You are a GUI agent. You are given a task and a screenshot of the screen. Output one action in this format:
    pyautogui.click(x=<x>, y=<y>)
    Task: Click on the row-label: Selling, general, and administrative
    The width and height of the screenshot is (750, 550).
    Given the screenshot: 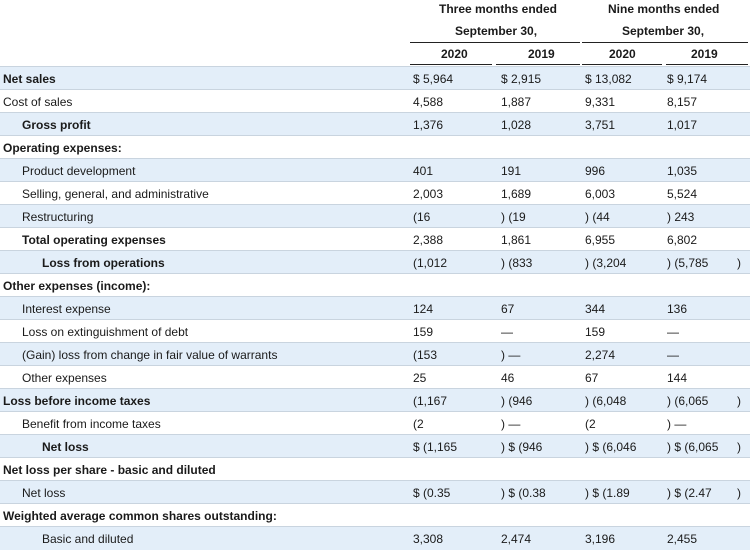 What is the action you would take?
    pyautogui.click(x=115, y=193)
    